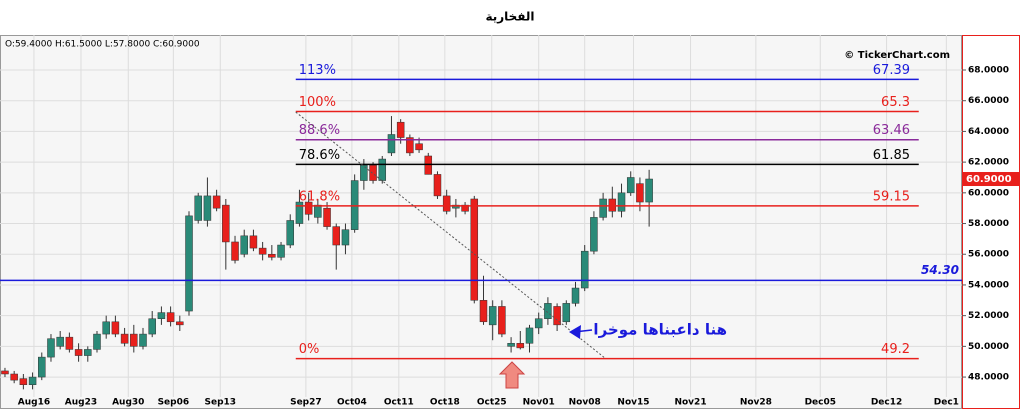 Image resolution: width=1021 pixels, height=409 pixels. Describe the element at coordinates (895, 349) in the screenshot. I see `fib-value: 49.2` at that location.